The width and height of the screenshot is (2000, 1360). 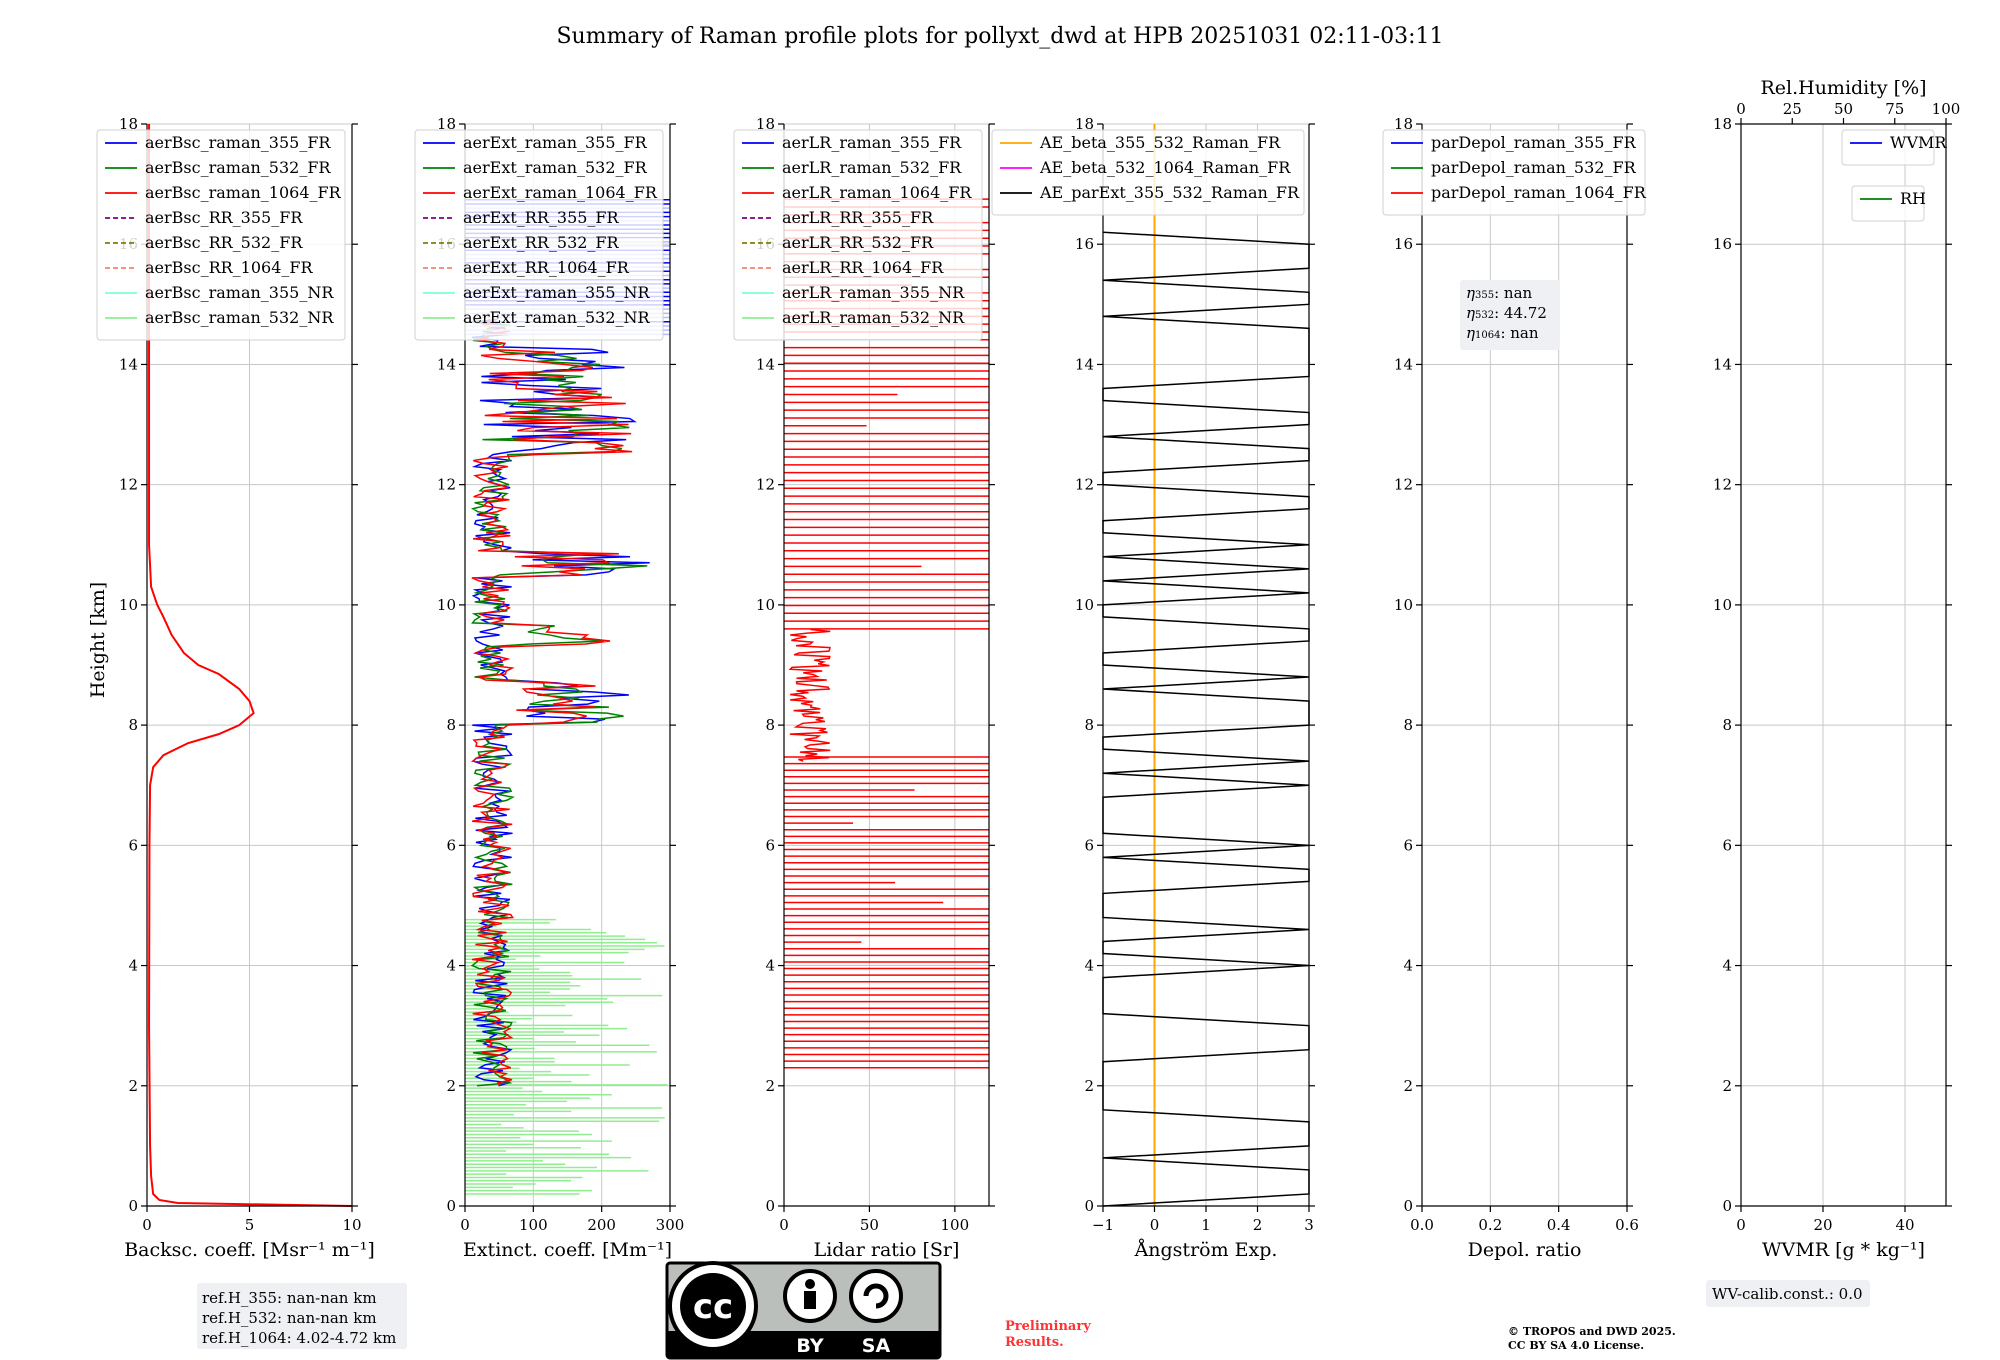 I want to click on top-tick-label: 25, so click(x=1792, y=109).